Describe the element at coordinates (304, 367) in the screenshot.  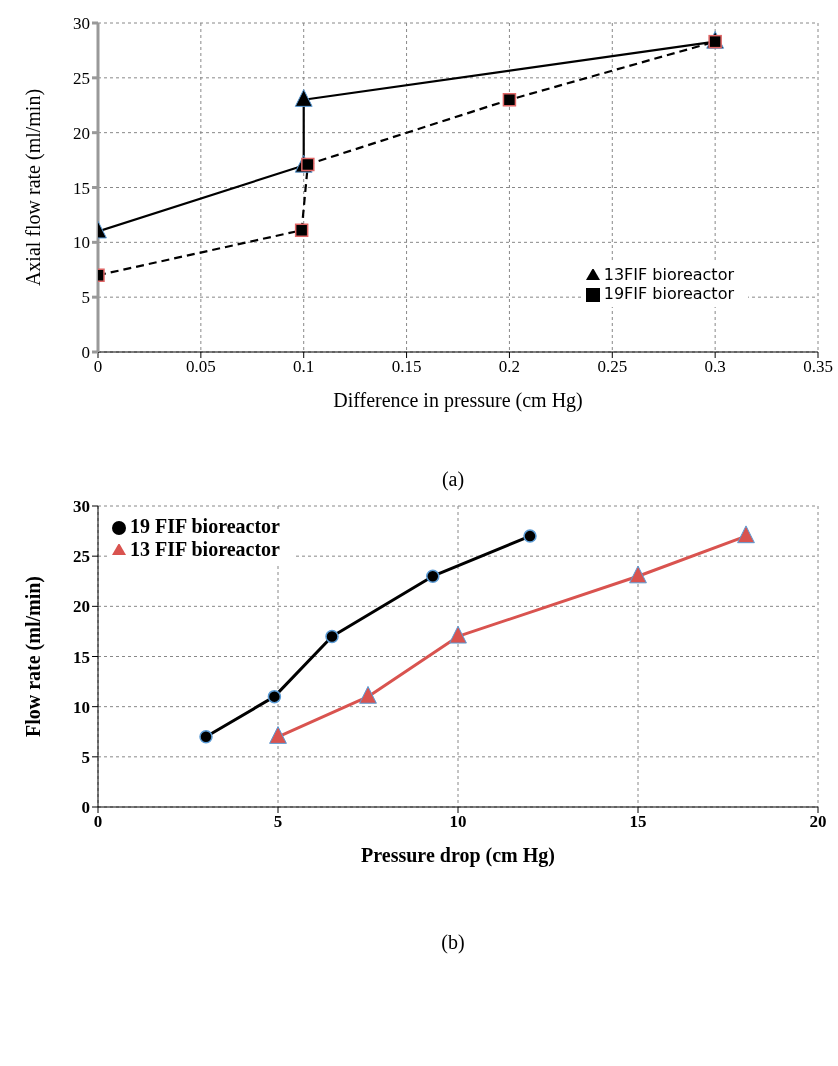
I see `x-tick-label: 0.1` at that location.